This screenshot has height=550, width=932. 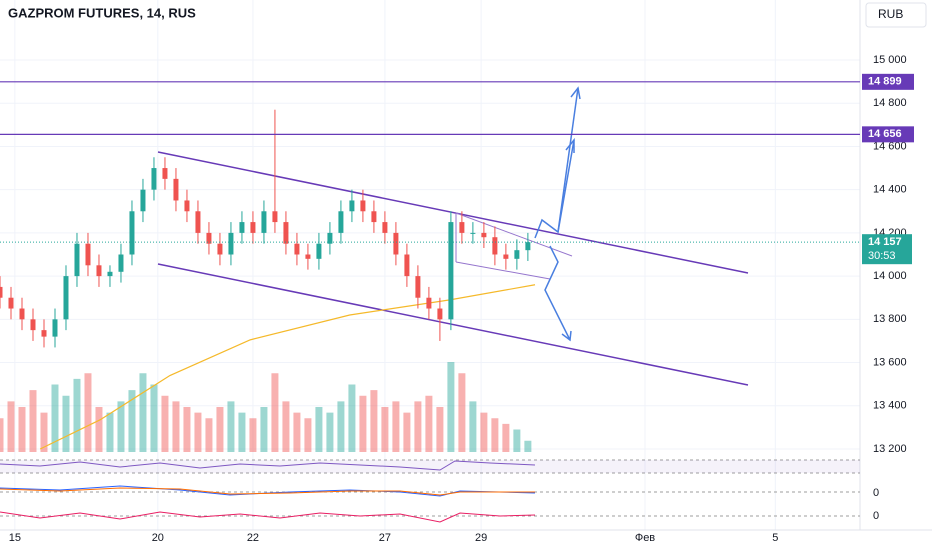 What do you see at coordinates (890, 276) in the screenshot?
I see `y-tick-label: 14 000` at bounding box center [890, 276].